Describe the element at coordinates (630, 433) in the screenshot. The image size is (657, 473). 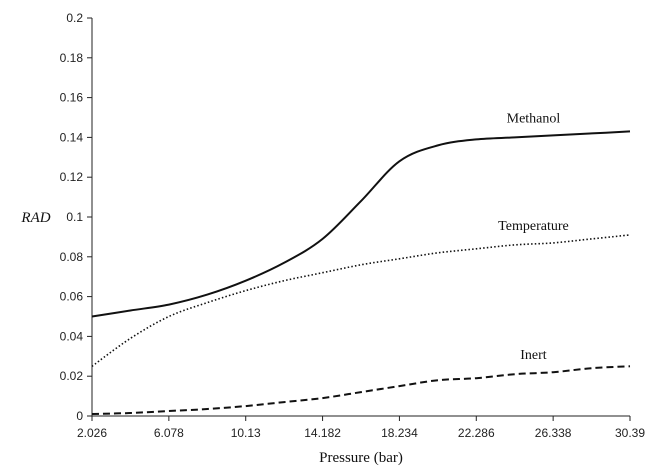
I see `x-tick-label: 30.39` at that location.